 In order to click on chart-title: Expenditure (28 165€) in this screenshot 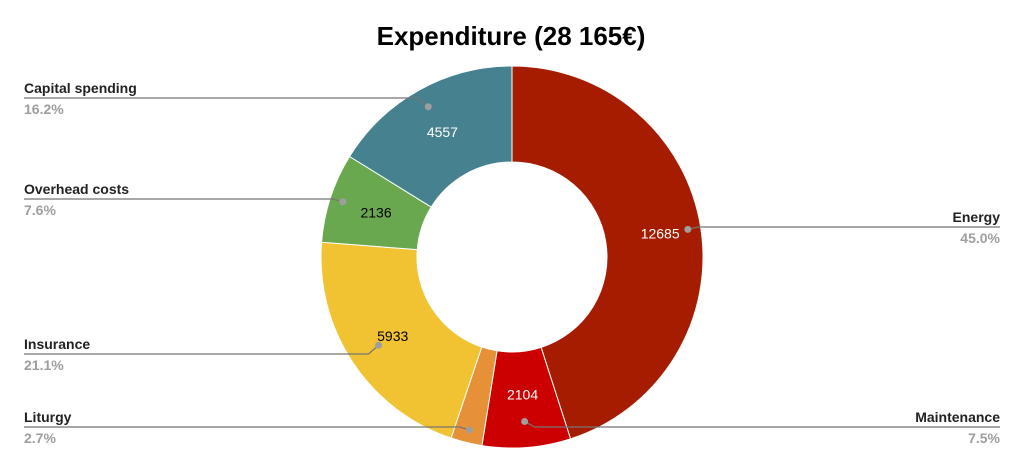, I will do `click(511, 36)`.